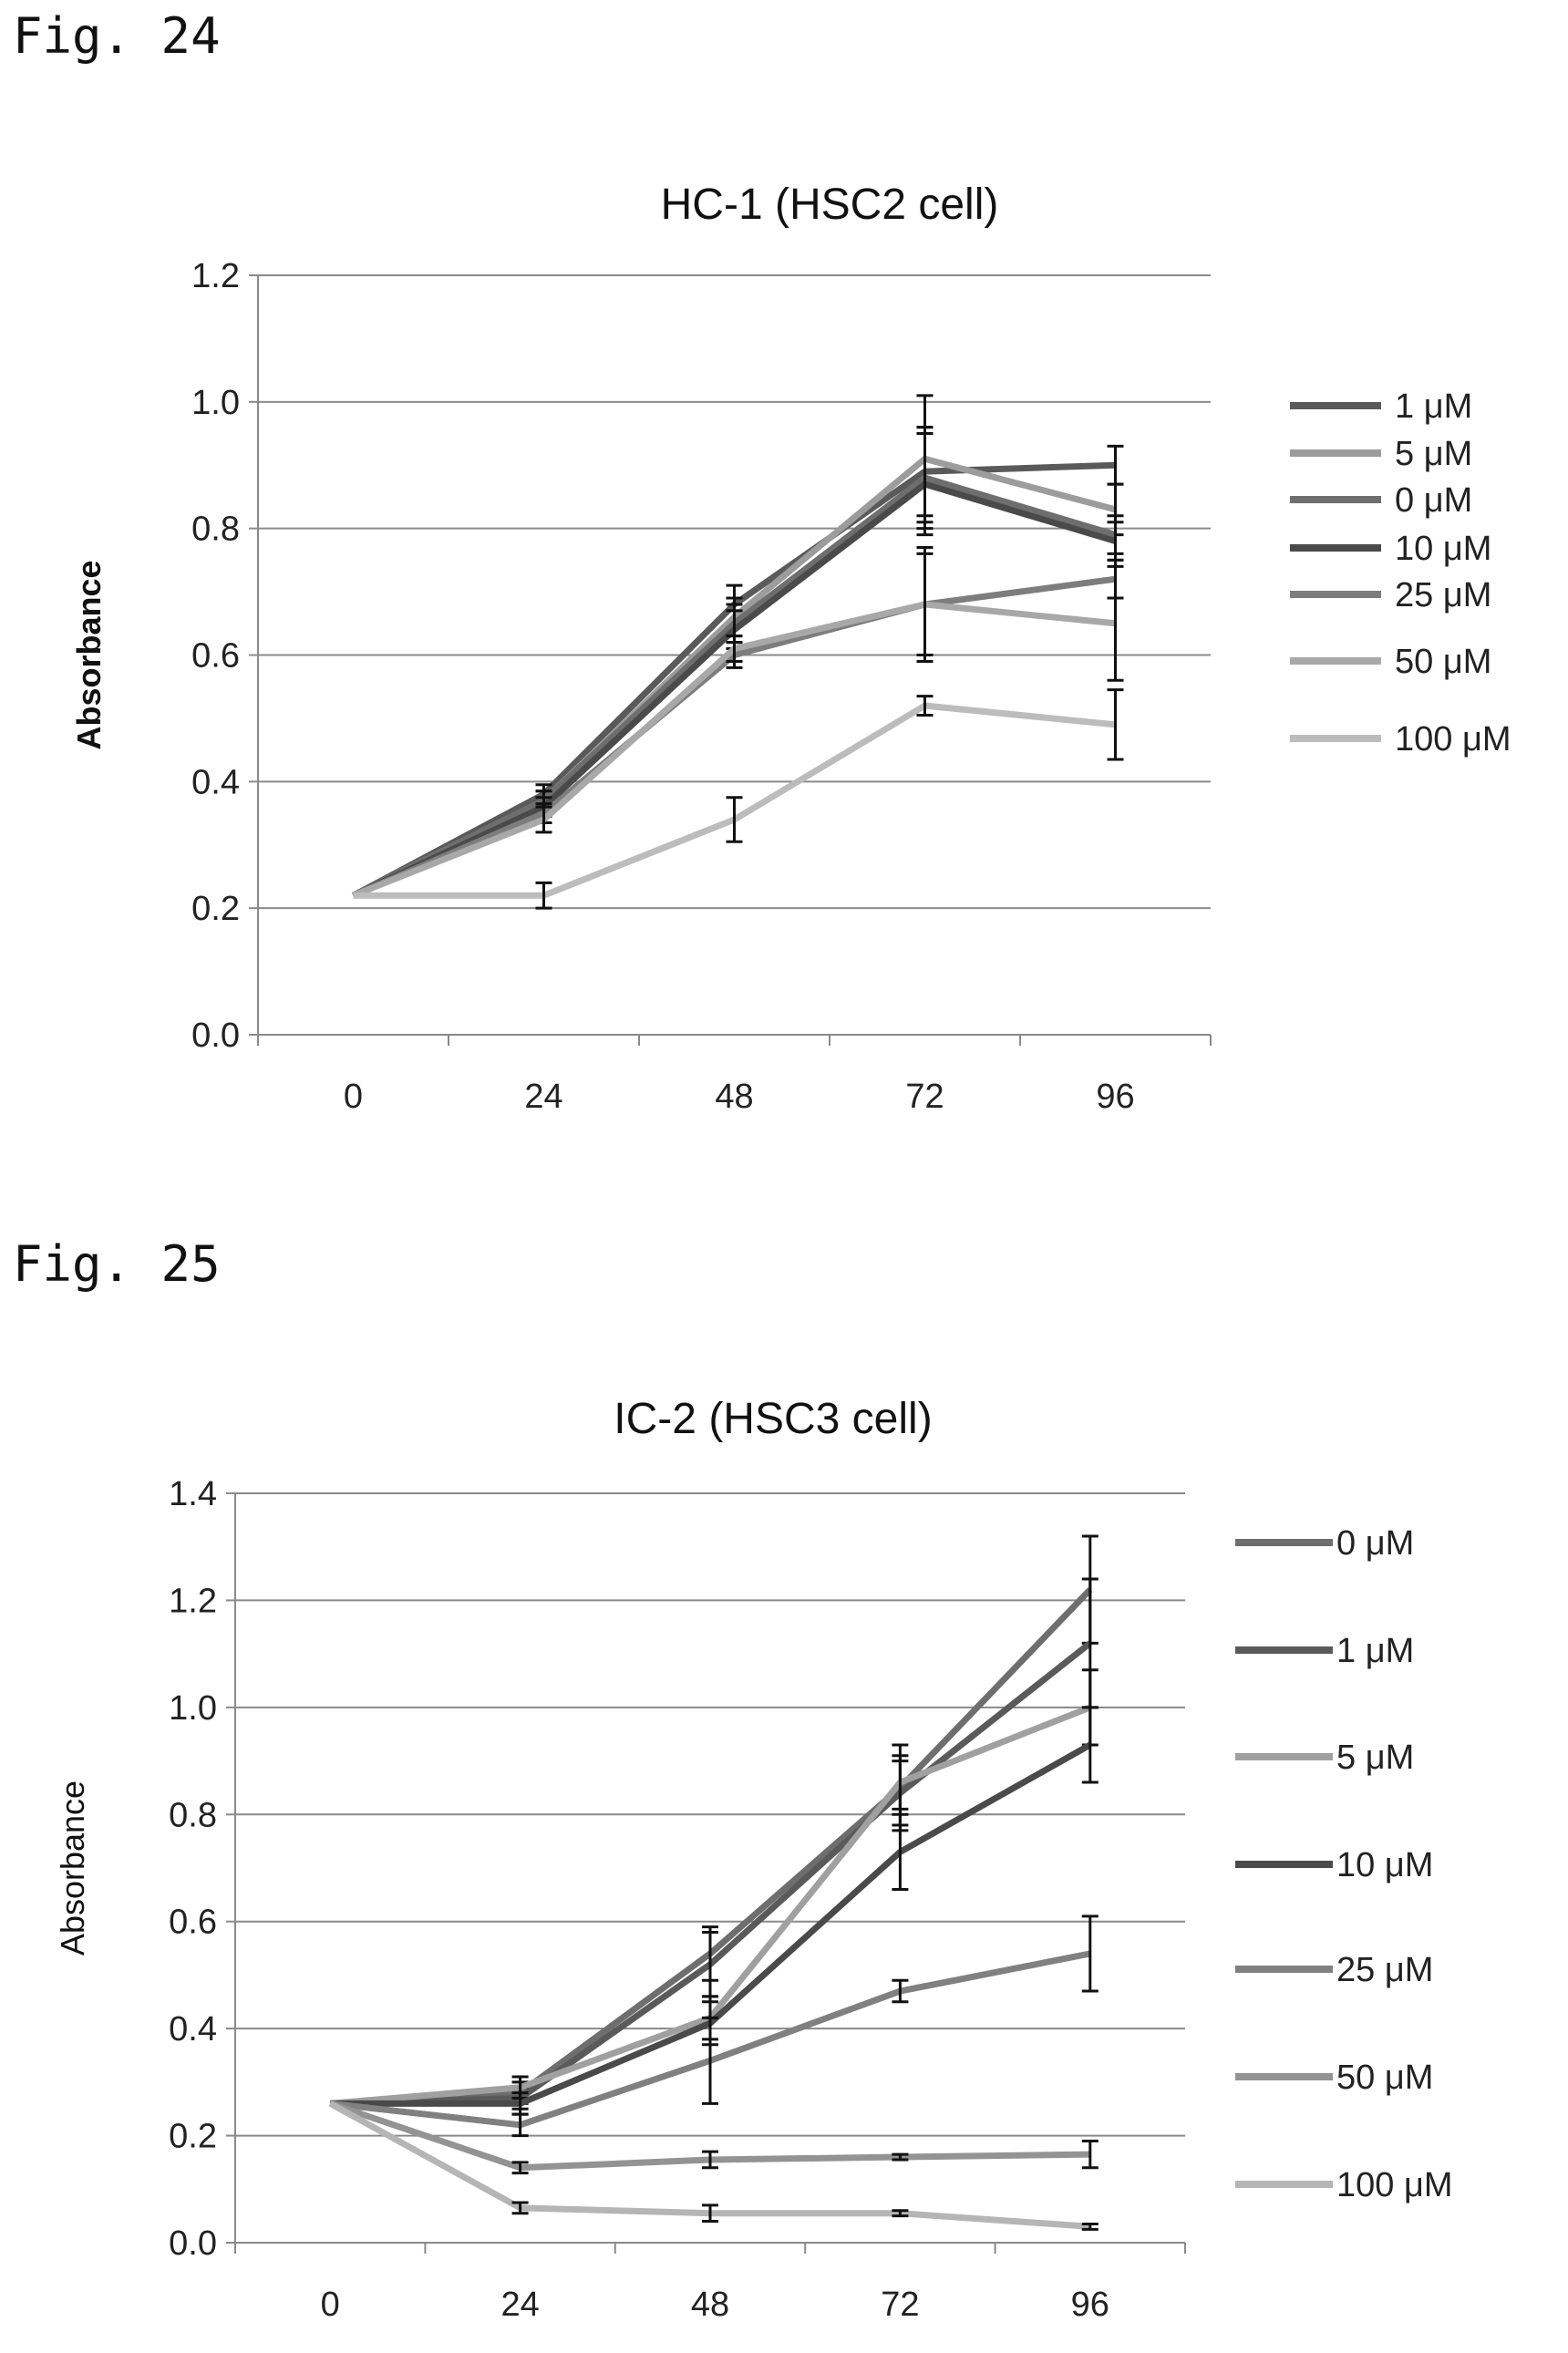 The image size is (1568, 2353). I want to click on figure-label-25: Fig. 25, so click(117, 1264).